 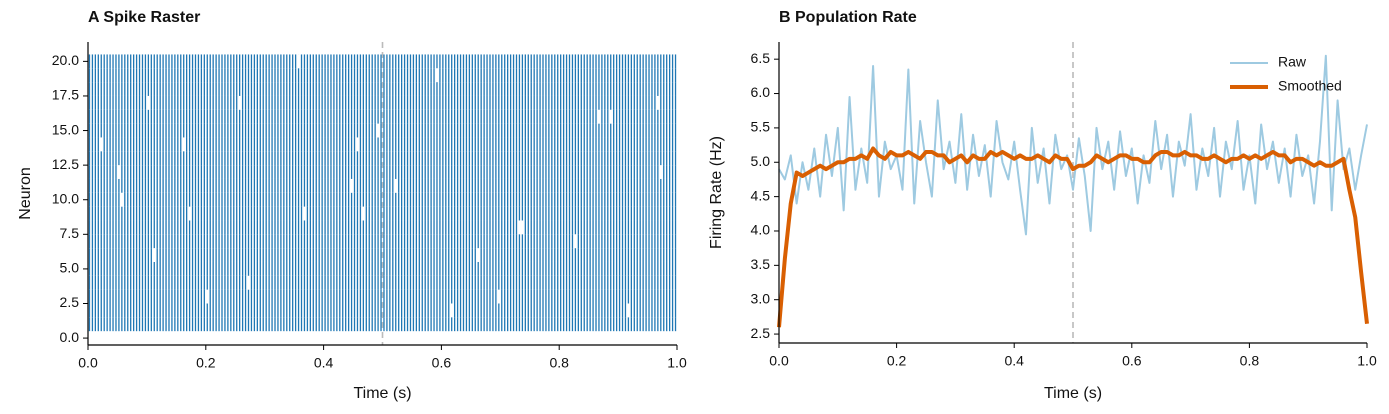 I want to click on chart-title: A Spike Raster, so click(x=144, y=17).